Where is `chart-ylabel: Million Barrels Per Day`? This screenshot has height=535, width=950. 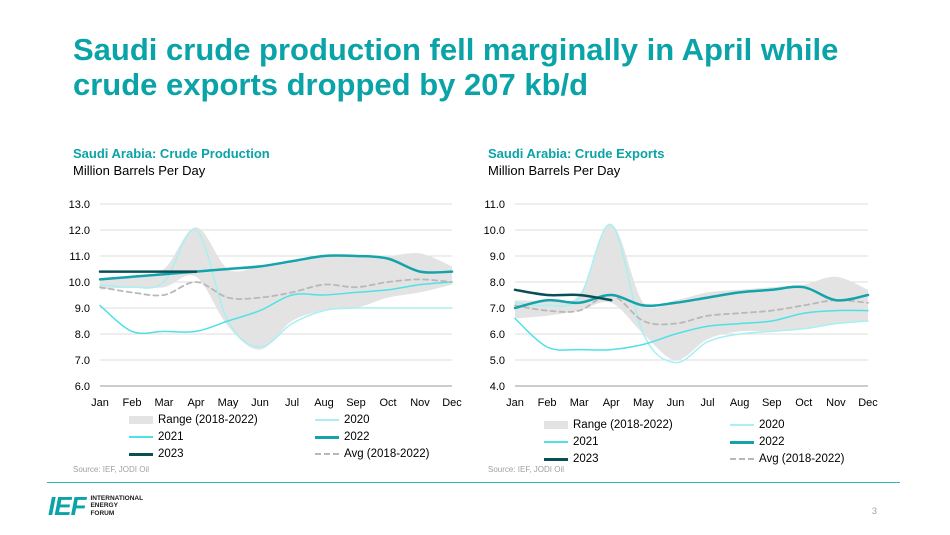
chart-ylabel: Million Barrels Per Day is located at coordinates (554, 170).